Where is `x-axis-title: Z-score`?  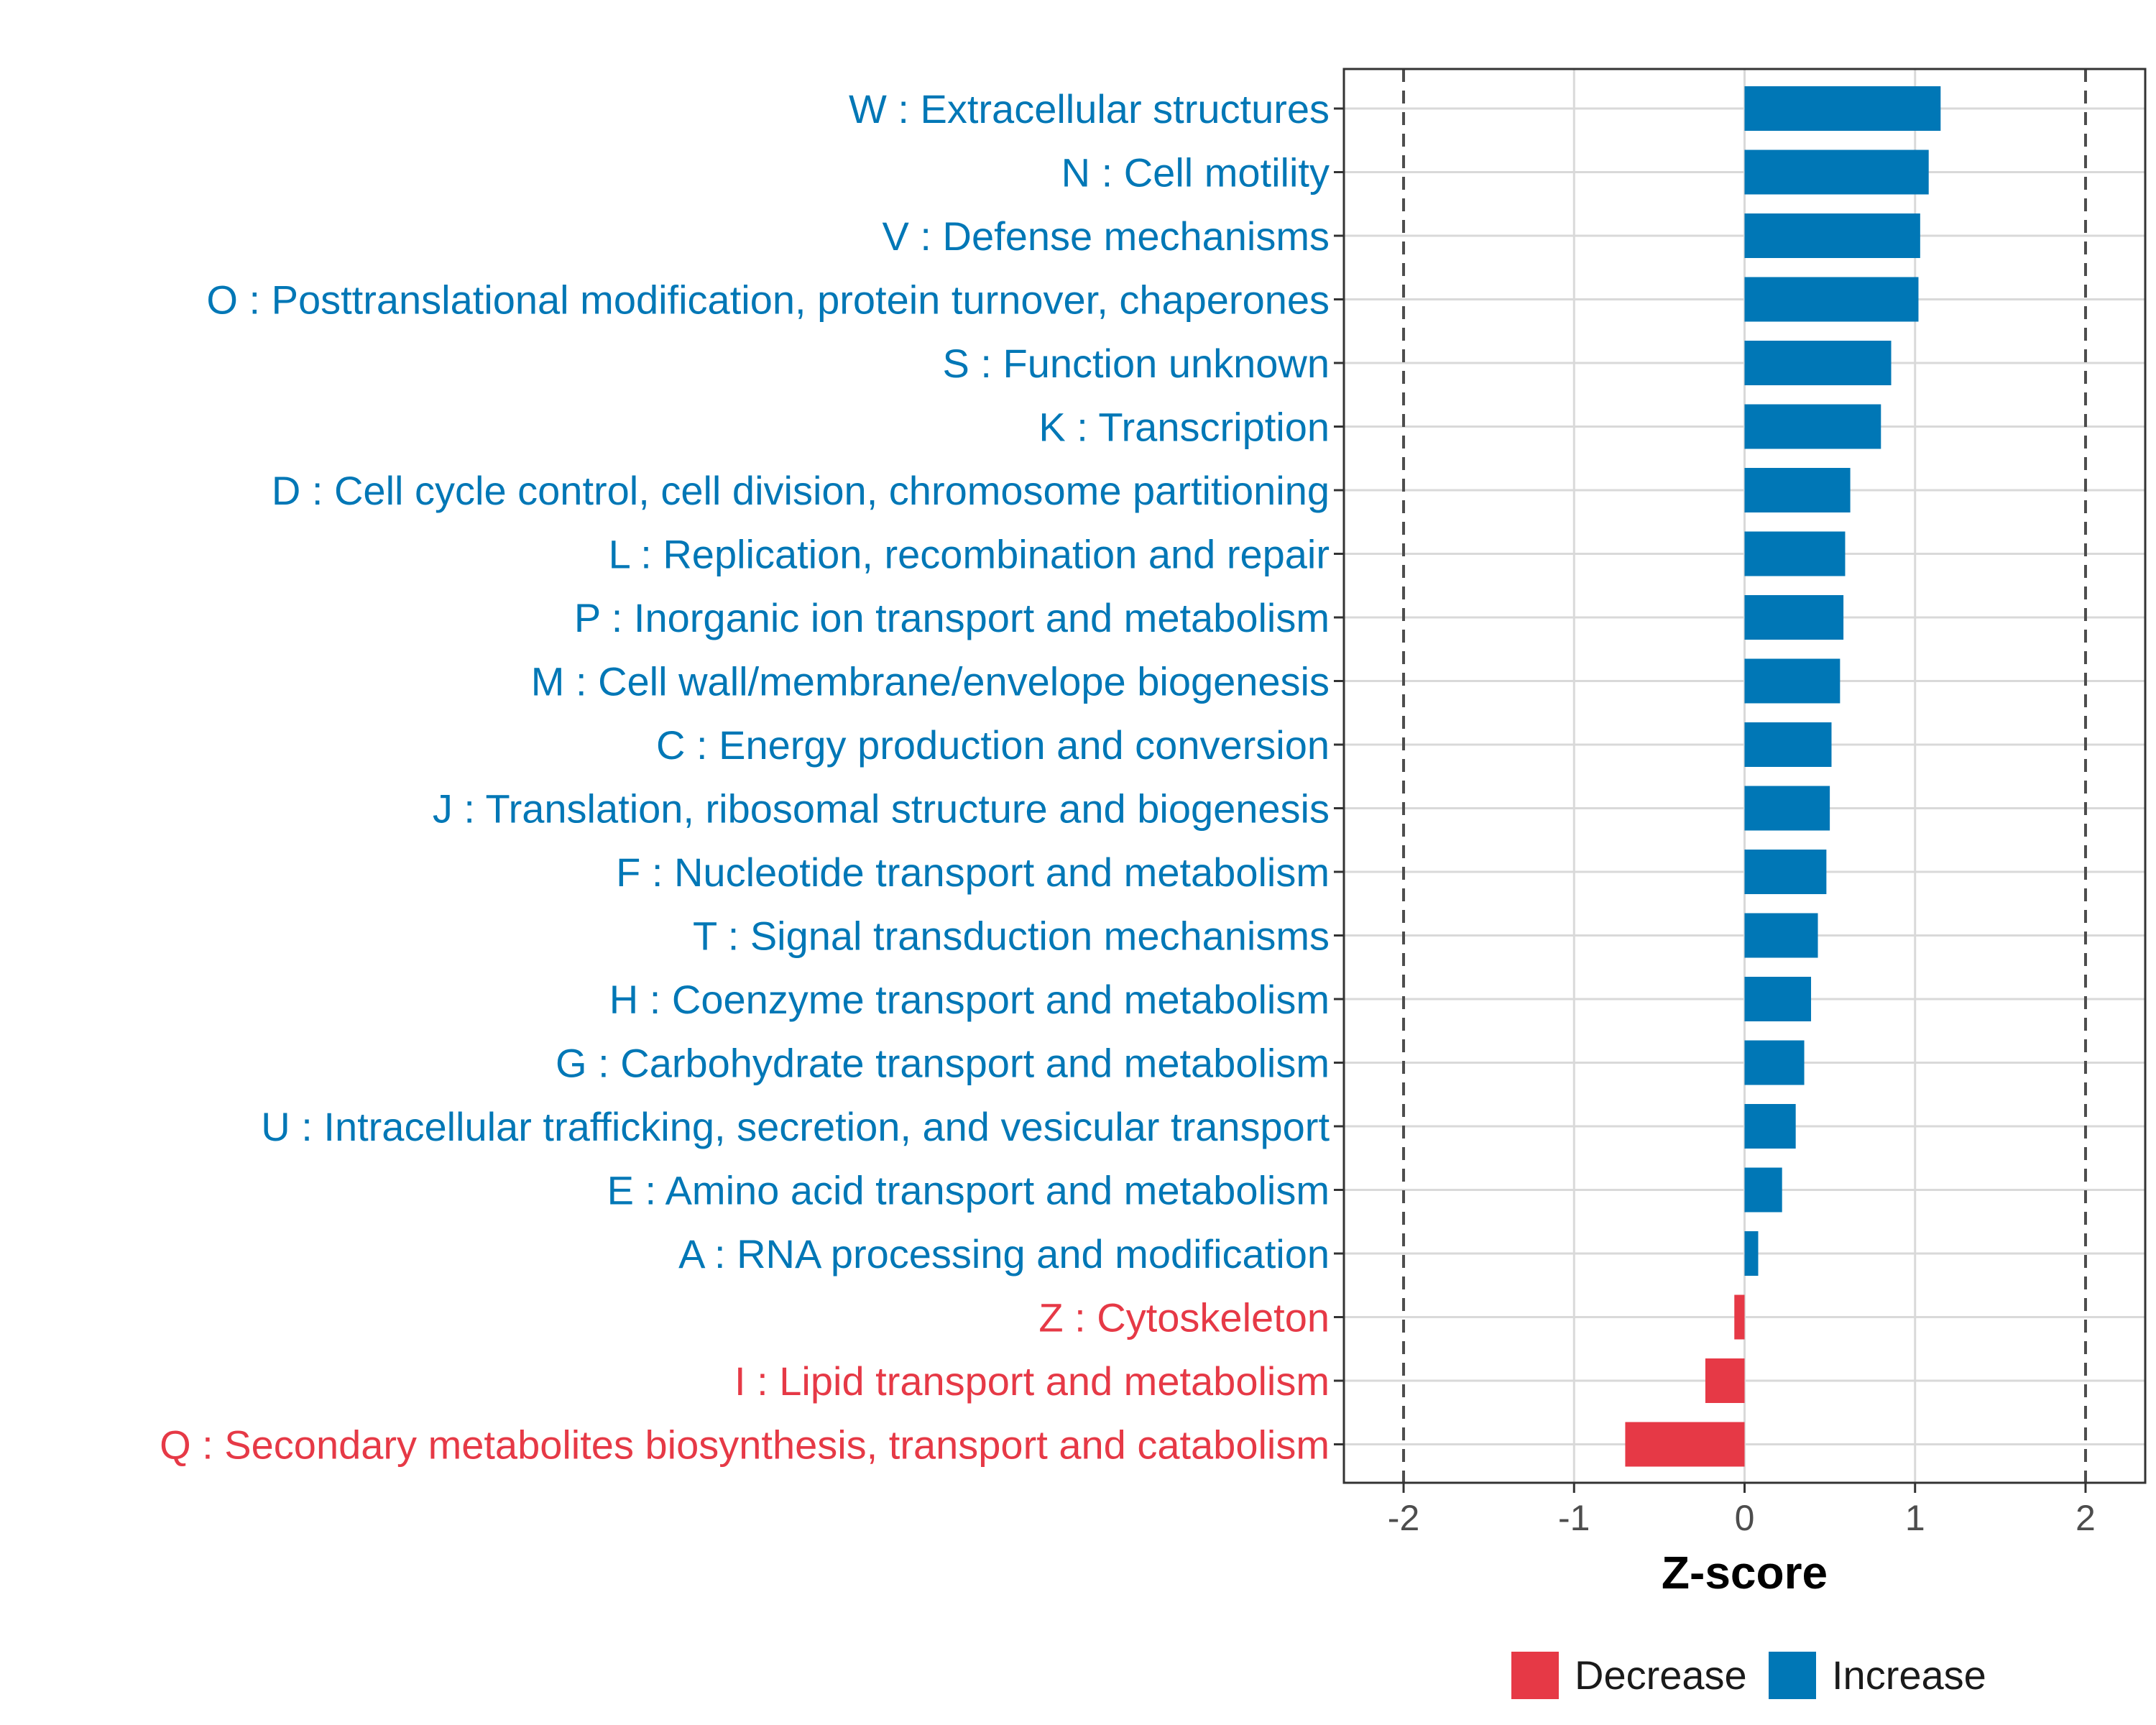 x-axis-title: Z-score is located at coordinates (1745, 1572).